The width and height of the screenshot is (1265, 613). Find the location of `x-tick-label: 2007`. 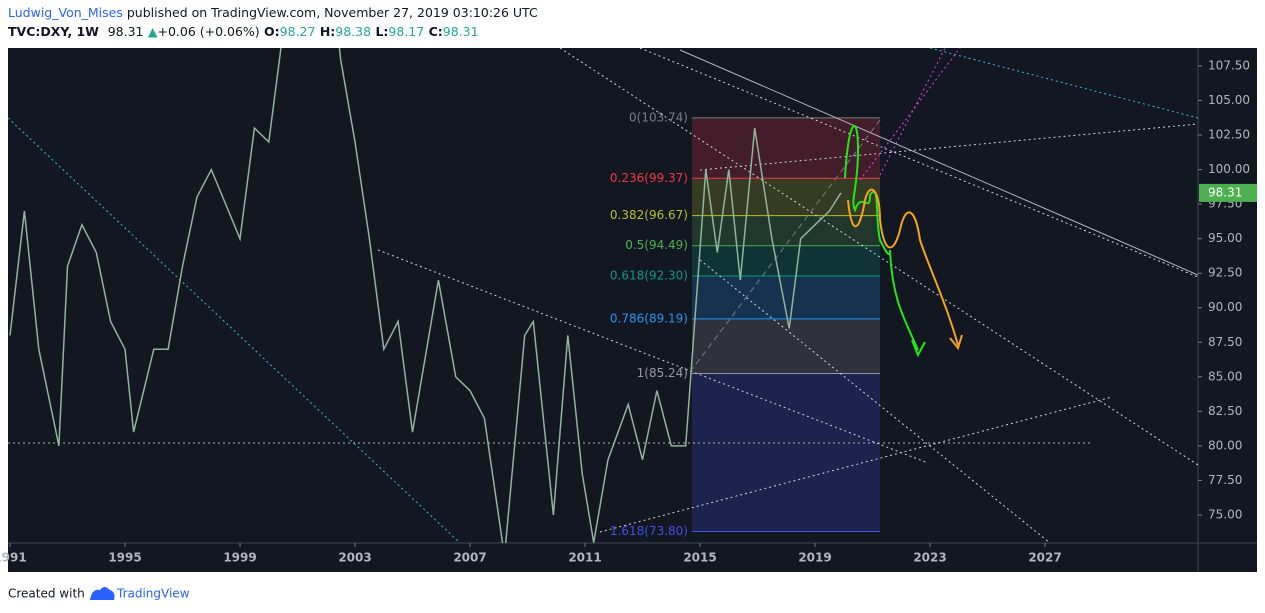

x-tick-label: 2007 is located at coordinates (469, 558).